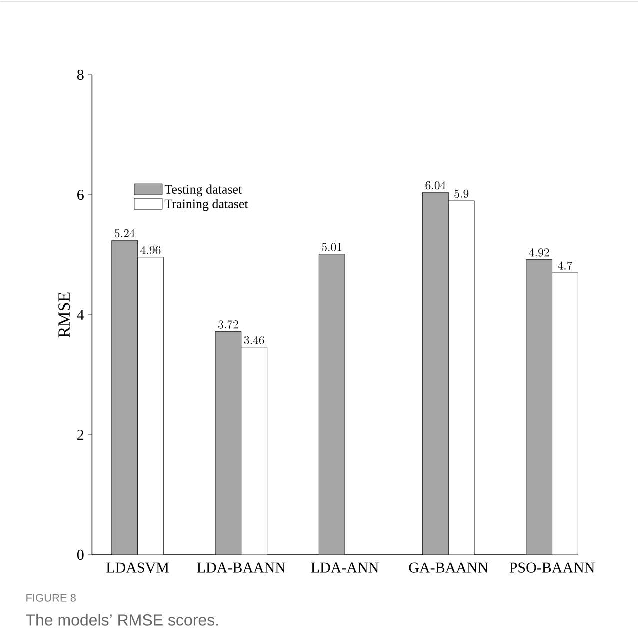  I want to click on data-label: 5.9, so click(461, 194).